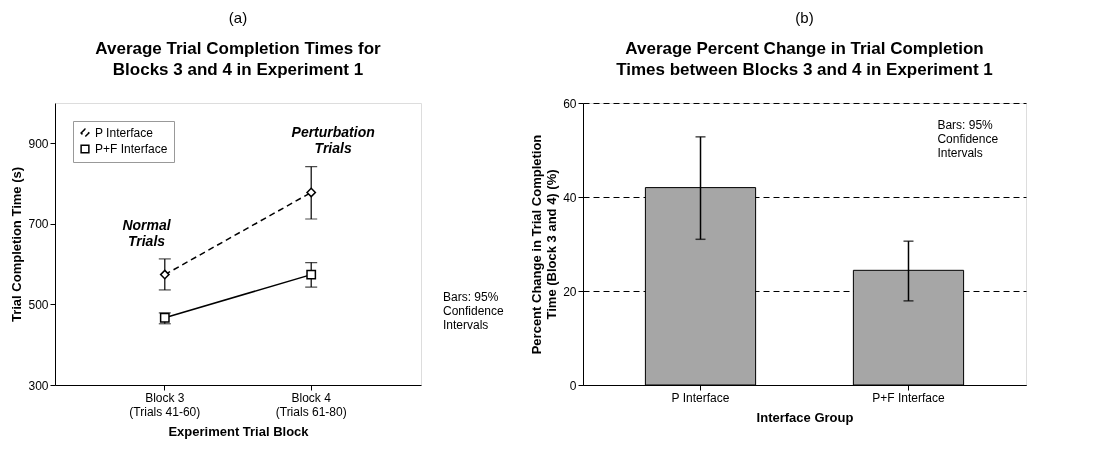 Image resolution: width=1112 pixels, height=464 pixels. I want to click on y-axis-title: Percent Change in Trial Completion Time (Block 3 and 4) (%), so click(544, 244).